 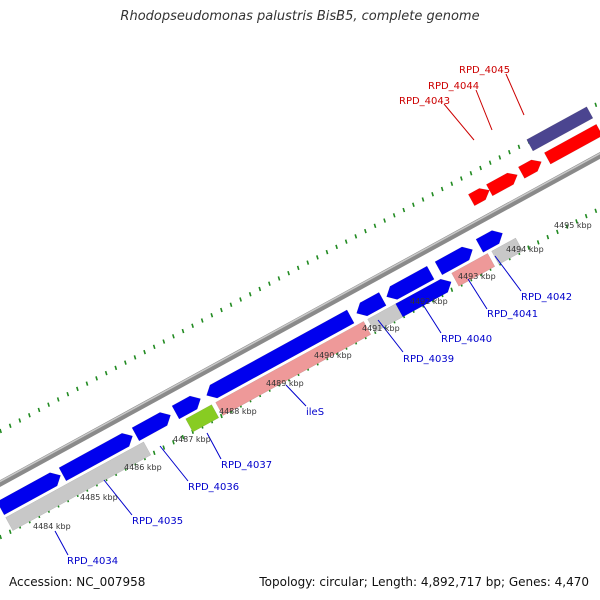 I want to click on gene-rpd-4040-fwd, so click(x=423, y=298).